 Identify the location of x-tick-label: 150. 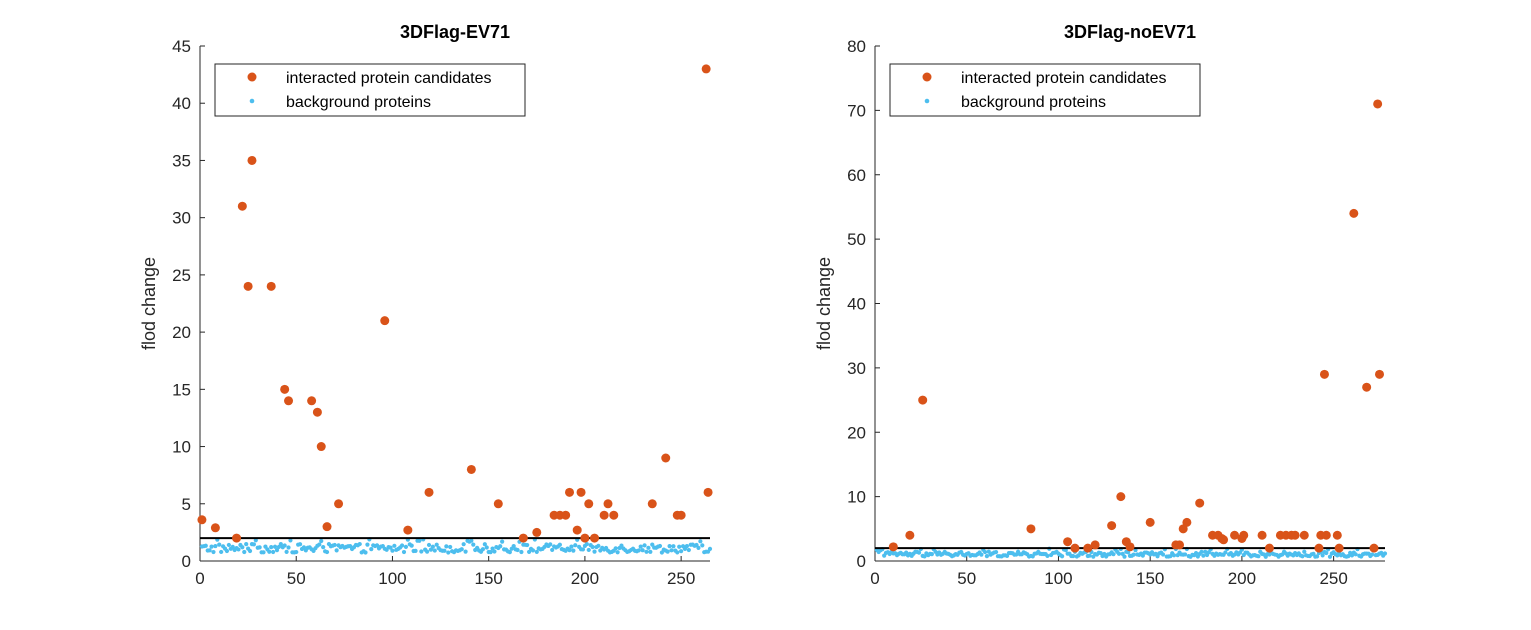
(1150, 578).